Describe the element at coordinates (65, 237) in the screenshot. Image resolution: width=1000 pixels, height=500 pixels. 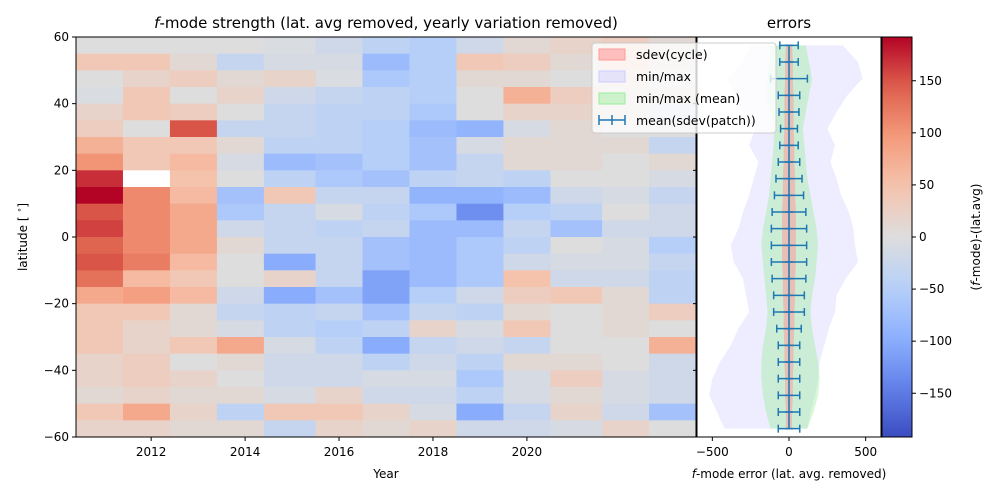
I see `y-tick-label: 0` at that location.